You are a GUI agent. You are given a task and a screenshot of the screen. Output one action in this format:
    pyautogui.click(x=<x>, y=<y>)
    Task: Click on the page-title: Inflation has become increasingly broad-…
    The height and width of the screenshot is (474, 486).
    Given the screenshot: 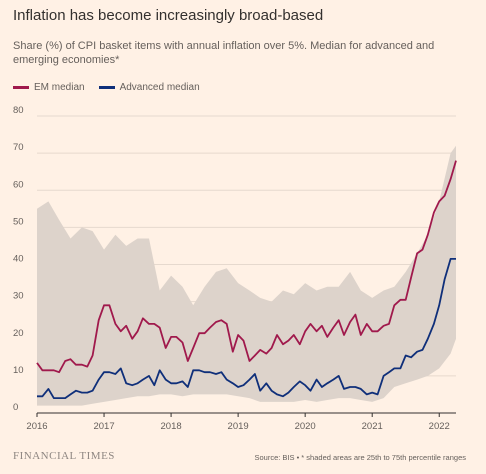 What is the action you would take?
    pyautogui.click(x=168, y=15)
    